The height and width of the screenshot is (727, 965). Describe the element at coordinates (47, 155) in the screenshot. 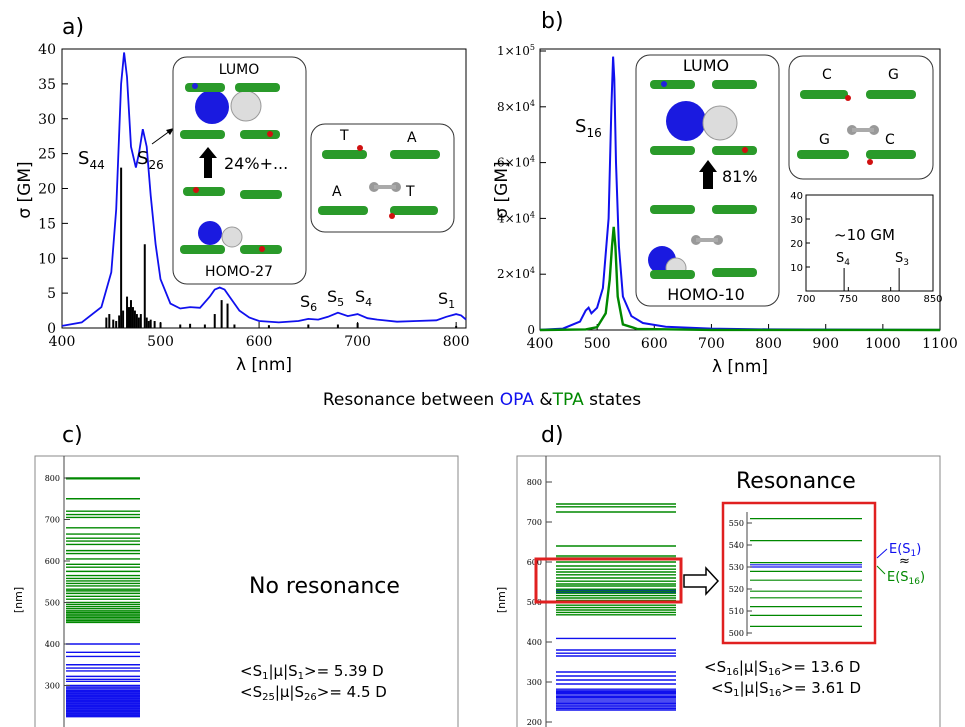

I see `panel-a-ytick-label: 25` at that location.